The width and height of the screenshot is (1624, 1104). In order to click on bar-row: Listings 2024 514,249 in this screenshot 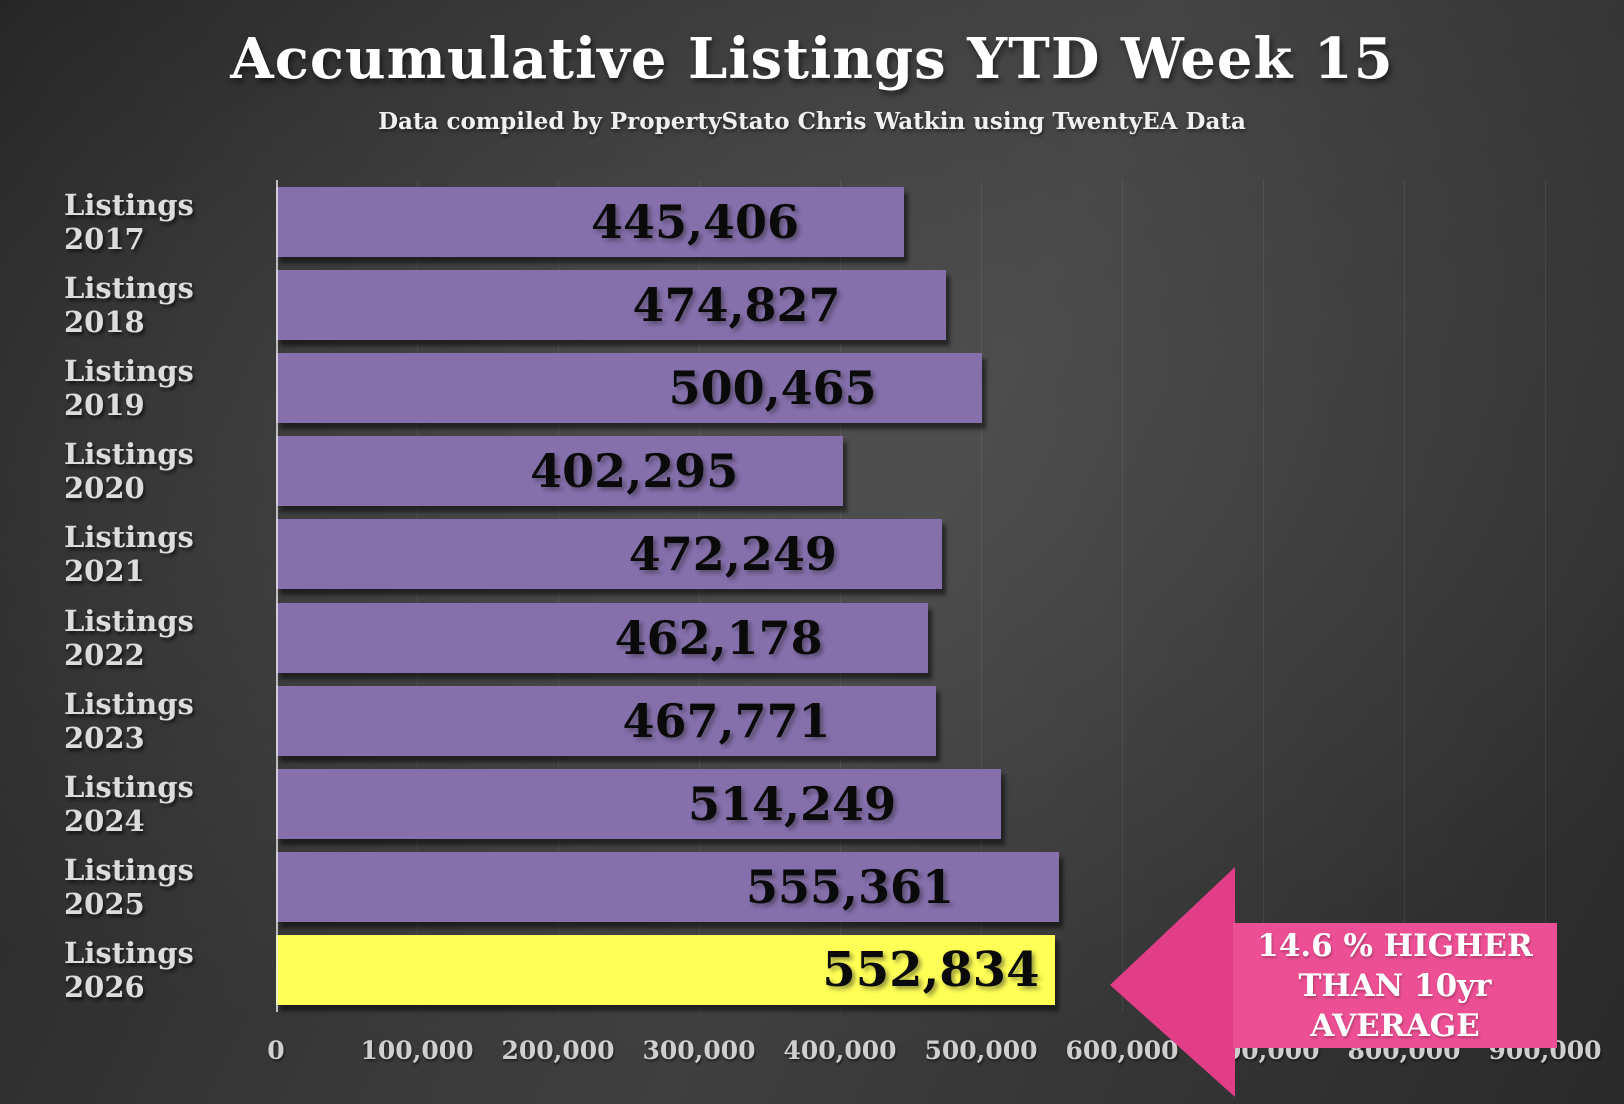, I will do `click(812, 803)`.